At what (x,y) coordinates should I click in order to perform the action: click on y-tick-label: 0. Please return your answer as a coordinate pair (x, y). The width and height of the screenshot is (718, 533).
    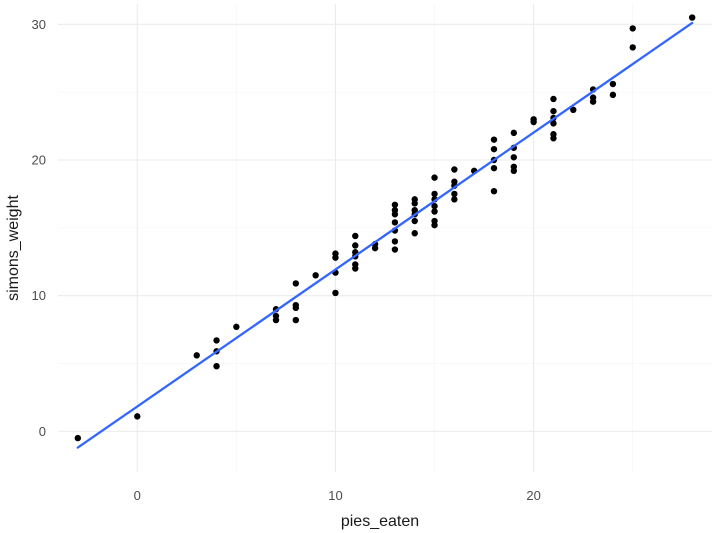
    Looking at the image, I should click on (42, 431).